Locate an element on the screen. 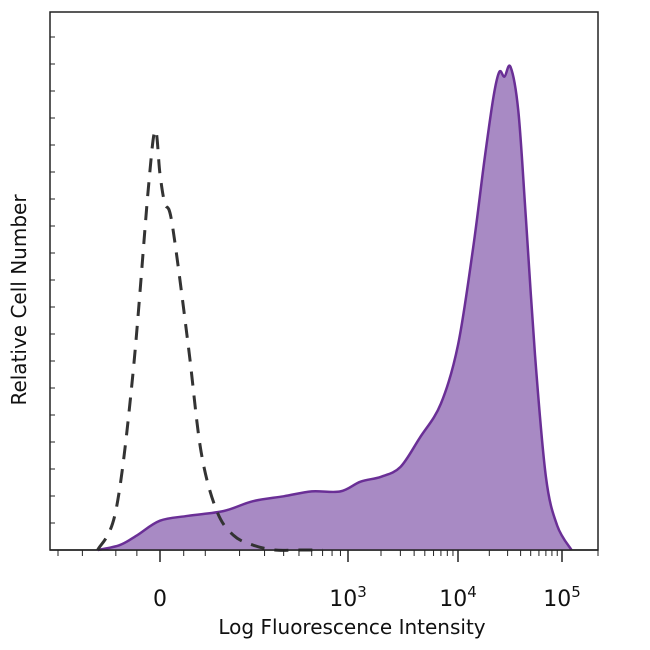  x-axis-ticks is located at coordinates (361, 556).